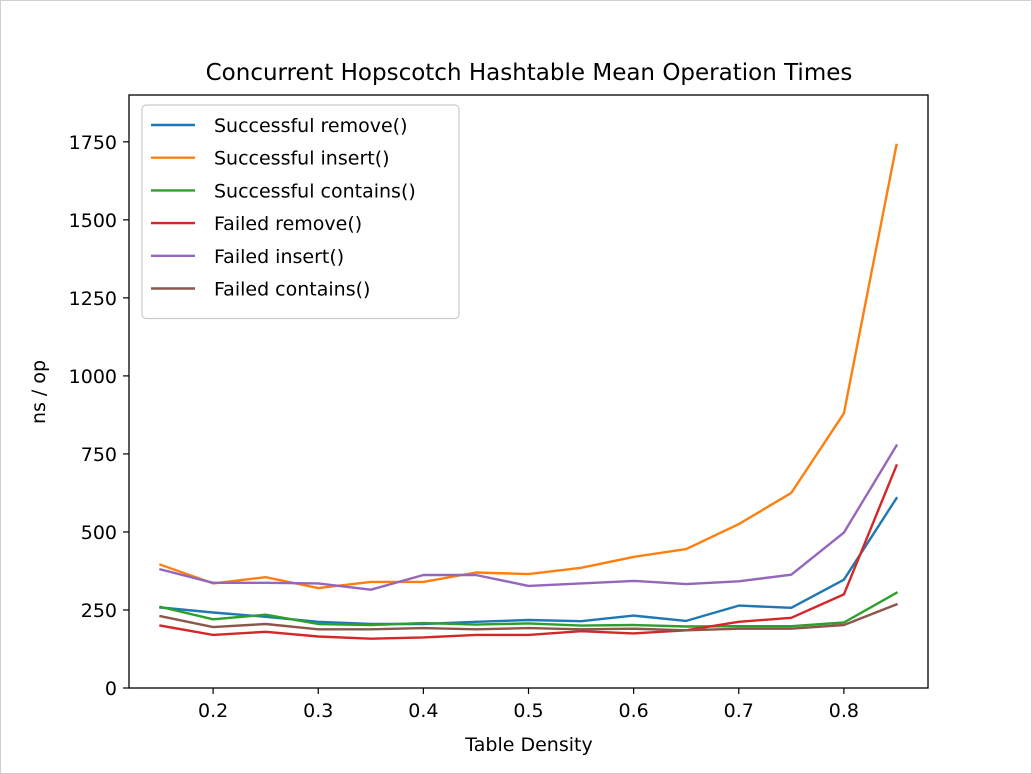  I want to click on y-tick-label: 1250, so click(93, 299).